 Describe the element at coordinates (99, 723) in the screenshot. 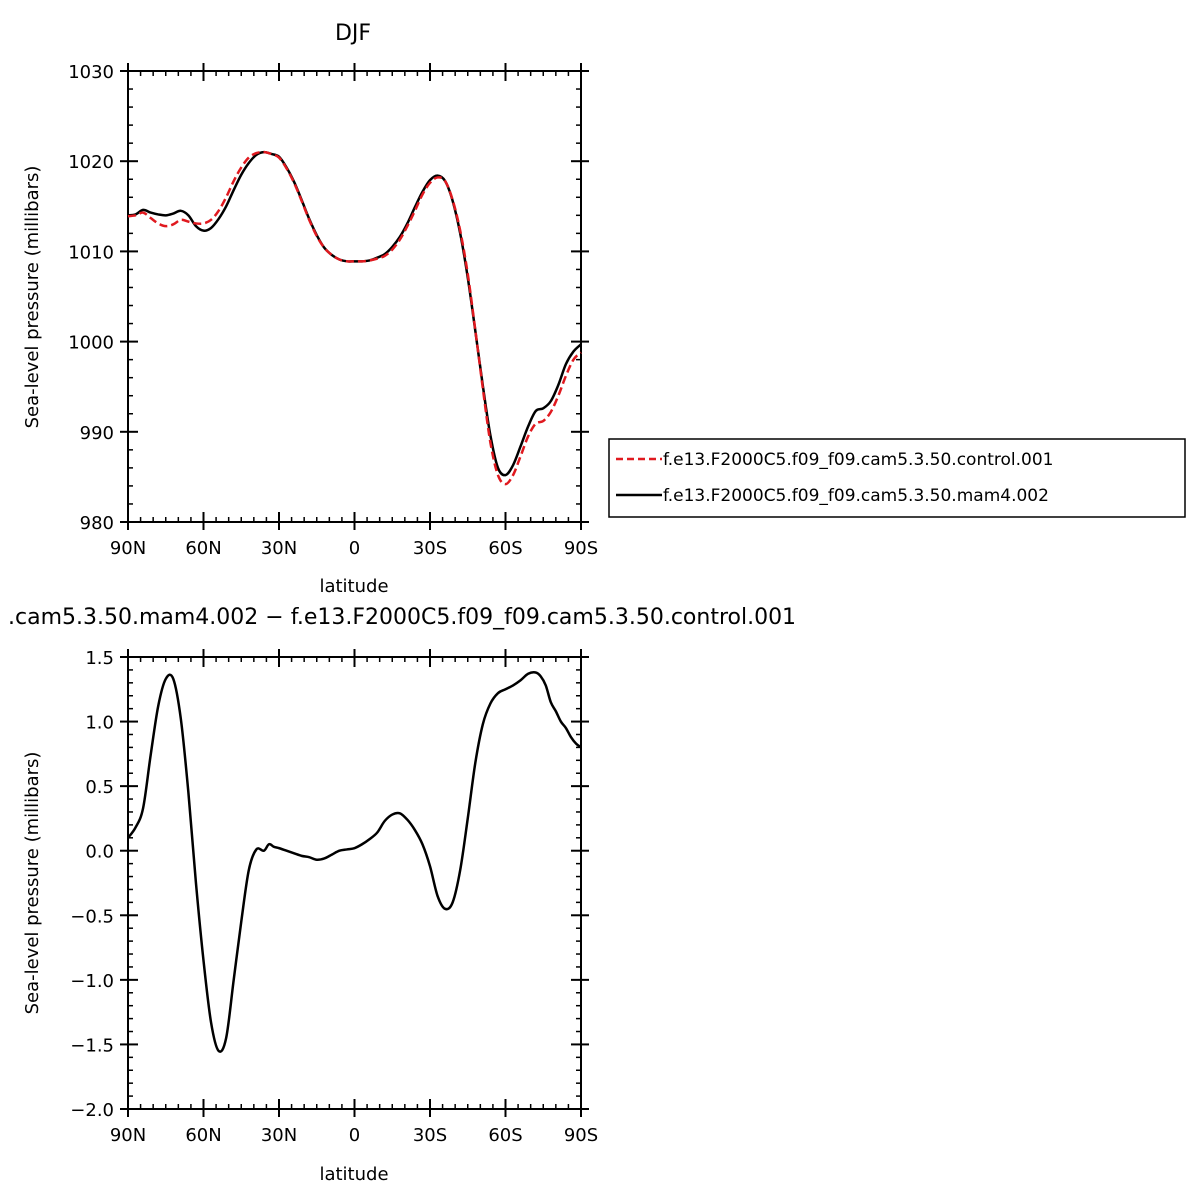

I see `bottom-y-tick-label: 1.0` at that location.